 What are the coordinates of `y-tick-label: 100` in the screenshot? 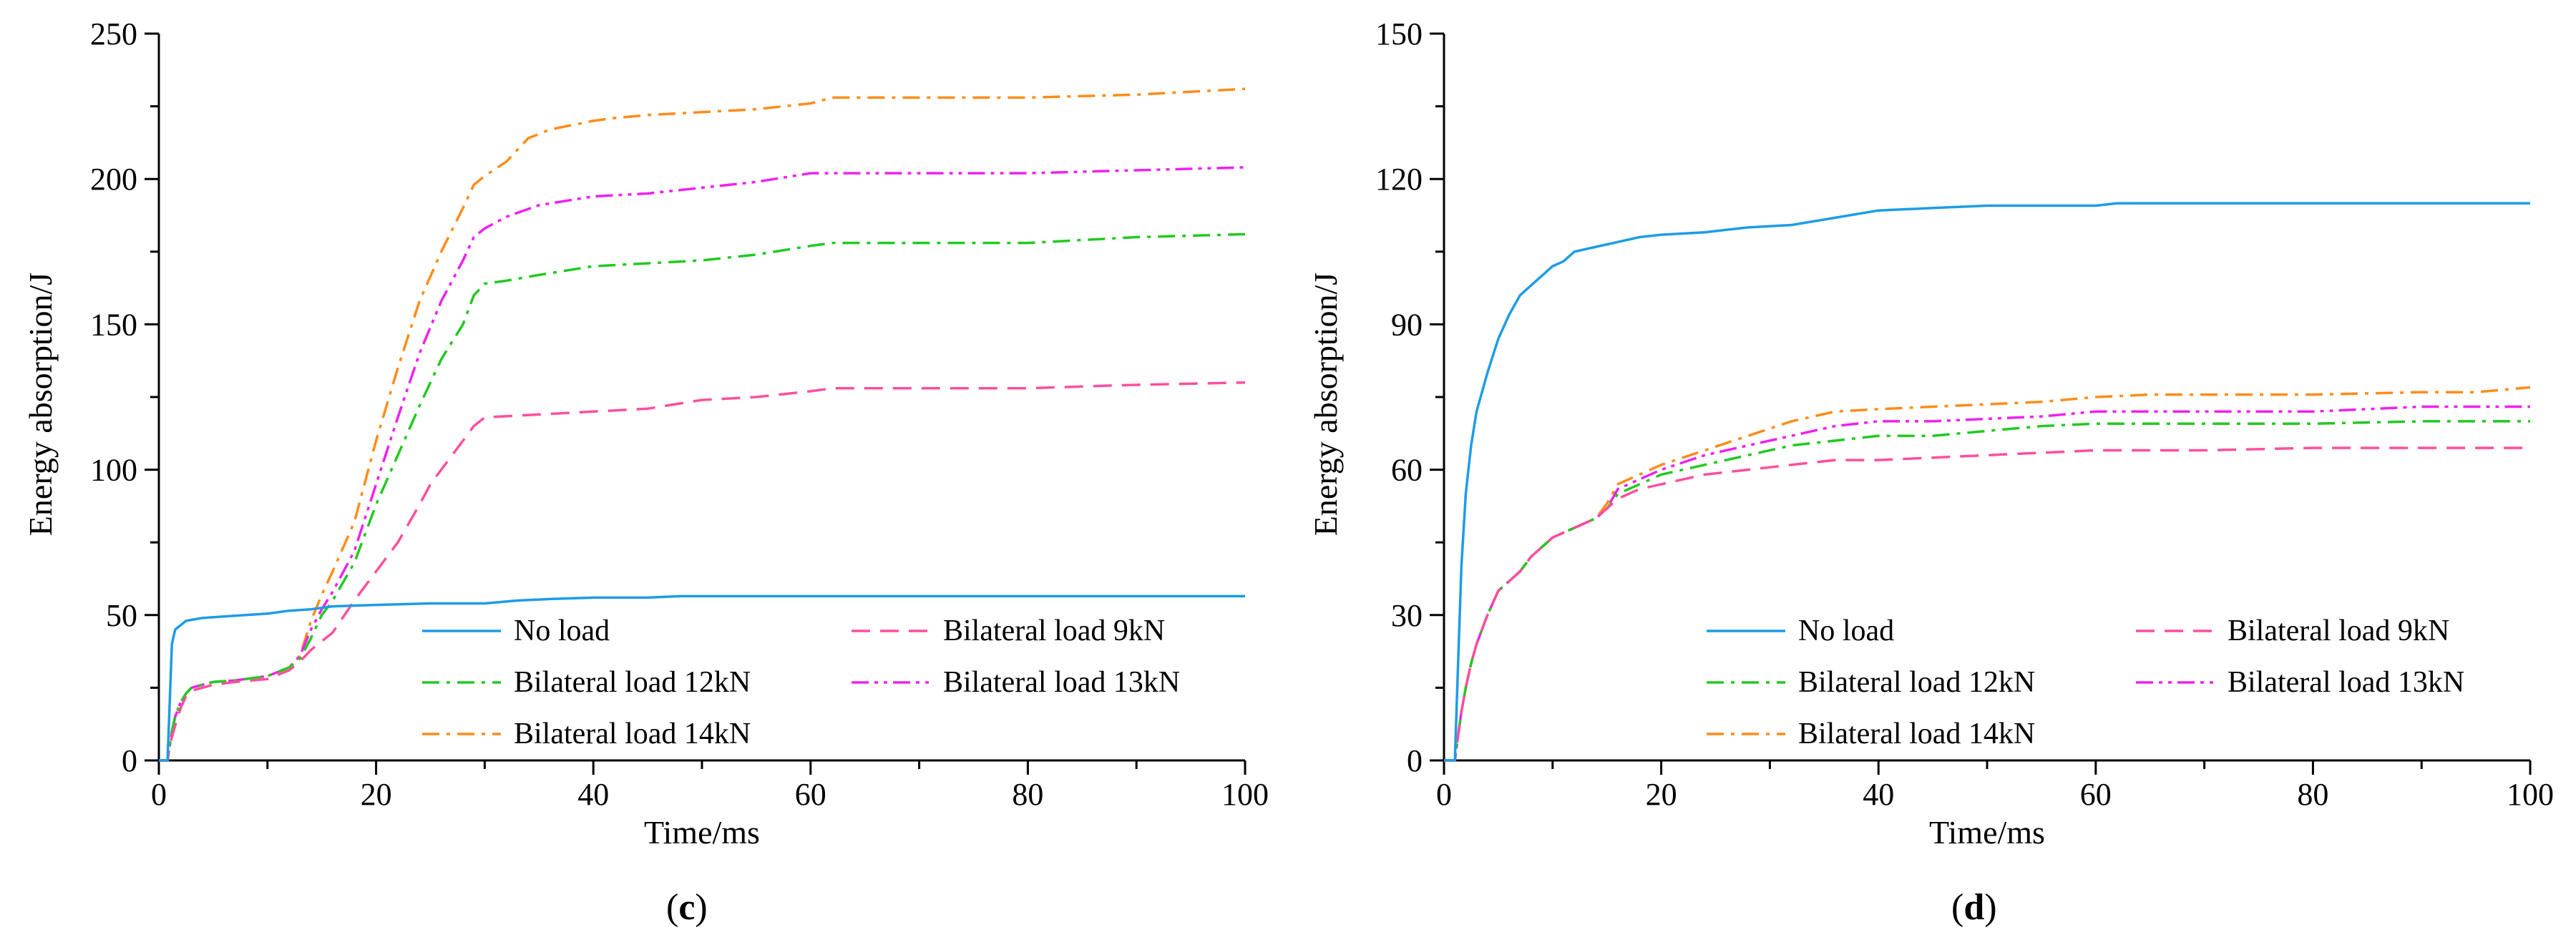 It's located at (113, 471).